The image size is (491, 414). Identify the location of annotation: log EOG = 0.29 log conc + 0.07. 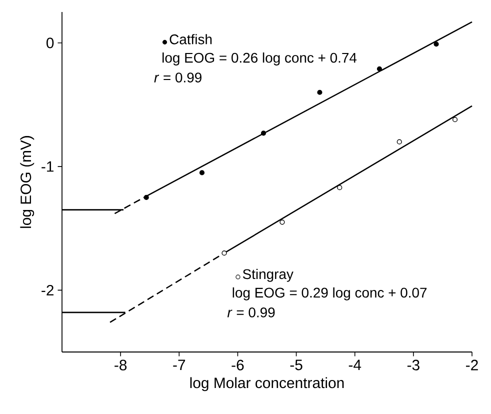
(329, 293).